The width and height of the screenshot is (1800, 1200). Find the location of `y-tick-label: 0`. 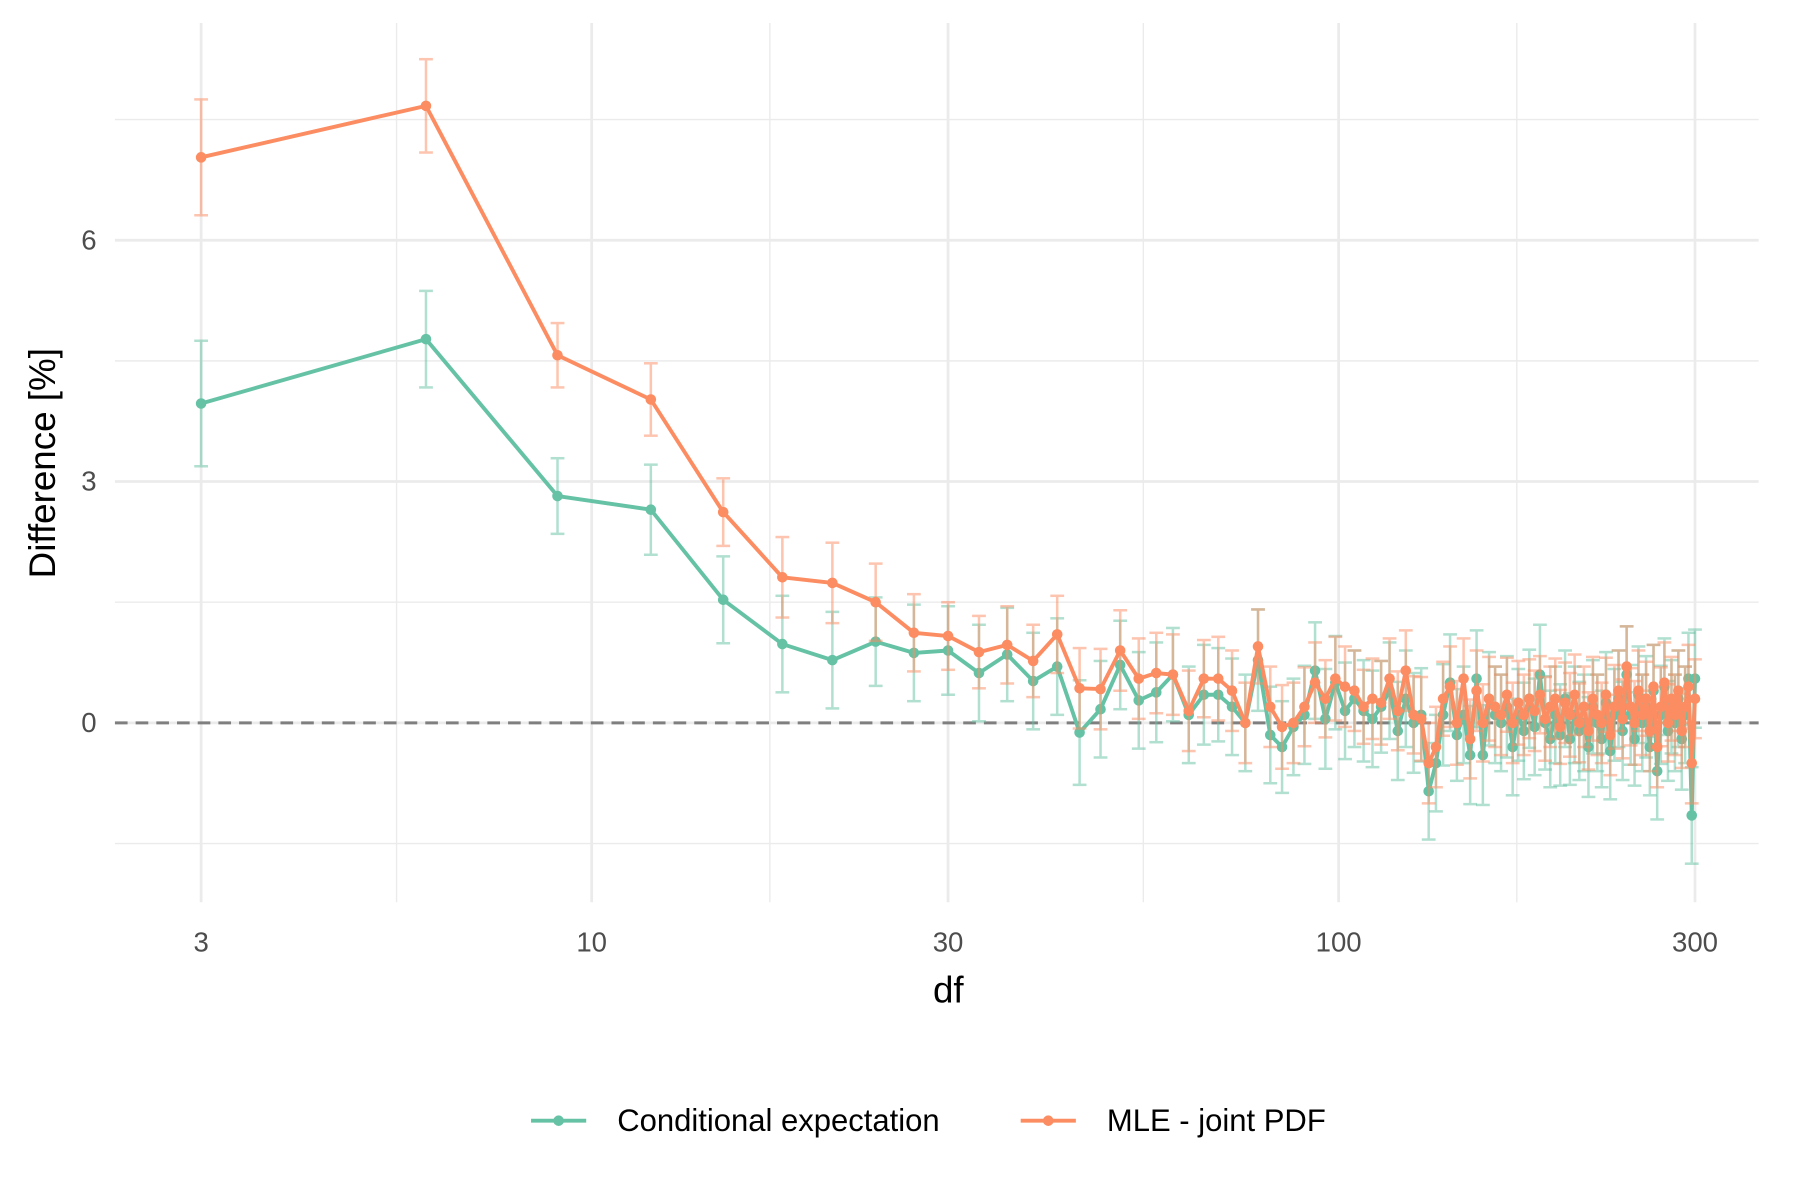

y-tick-label: 0 is located at coordinates (88, 722).